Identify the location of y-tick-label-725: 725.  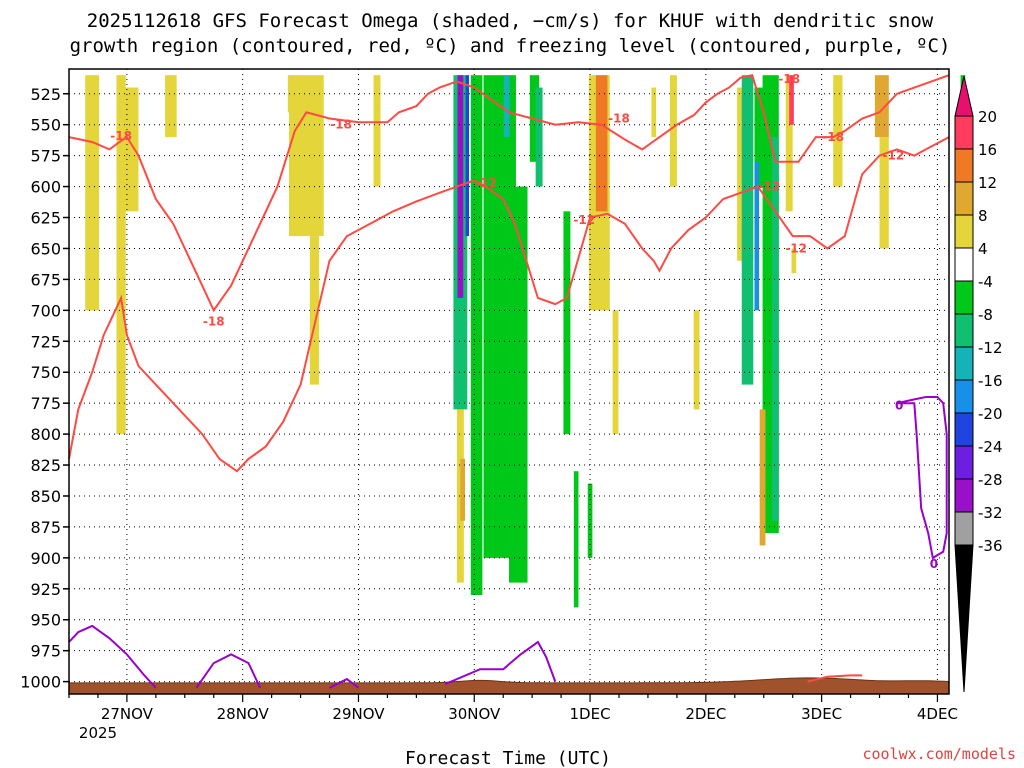
(45, 341).